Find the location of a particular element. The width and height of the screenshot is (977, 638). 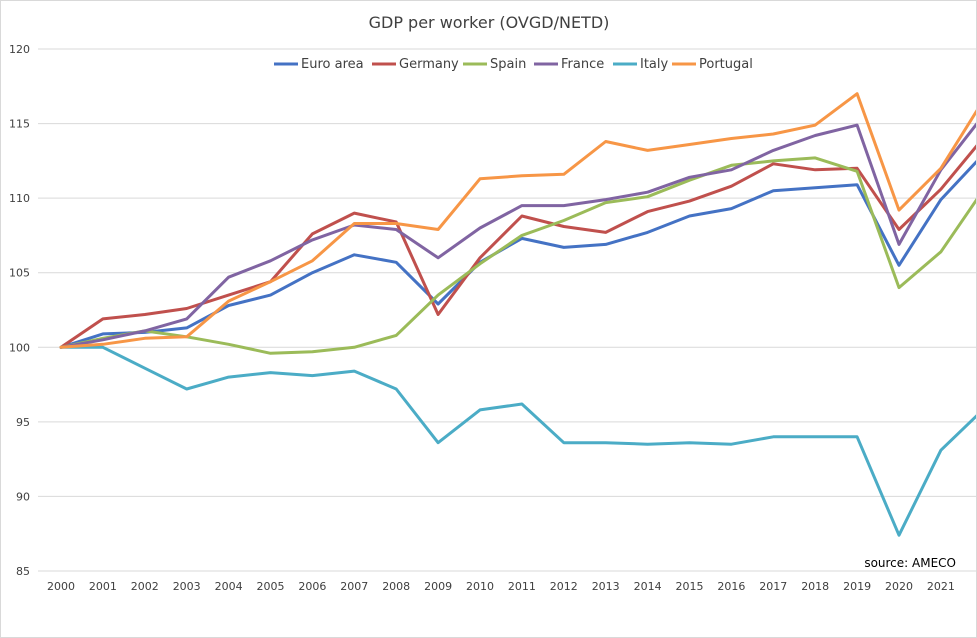

x-tick-label: 2011 is located at coordinates (522, 586).